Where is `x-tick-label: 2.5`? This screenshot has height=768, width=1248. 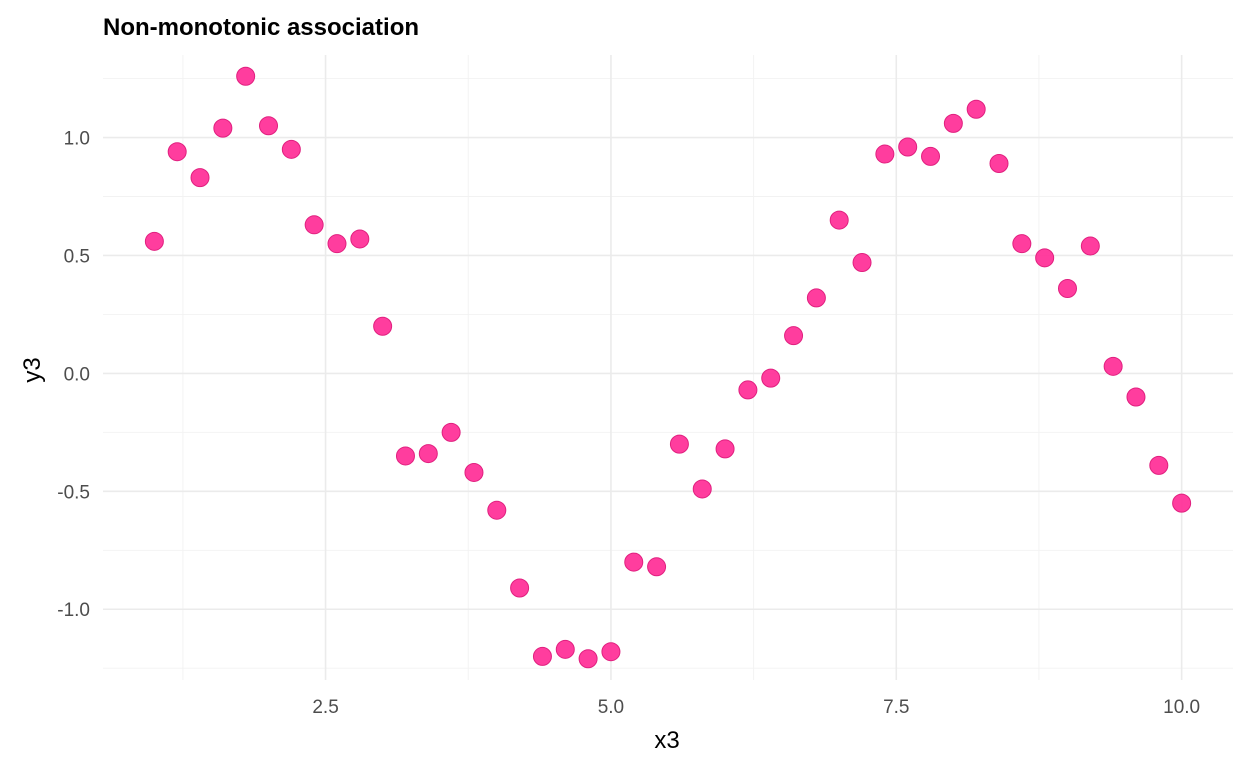
x-tick-label: 2.5 is located at coordinates (325, 707).